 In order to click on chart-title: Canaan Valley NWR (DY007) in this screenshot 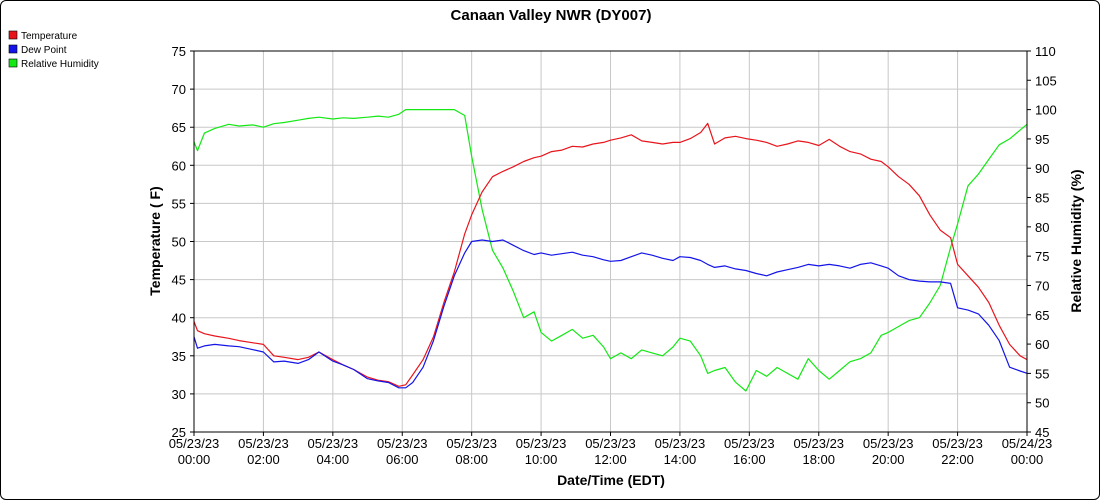, I will do `click(551, 15)`.